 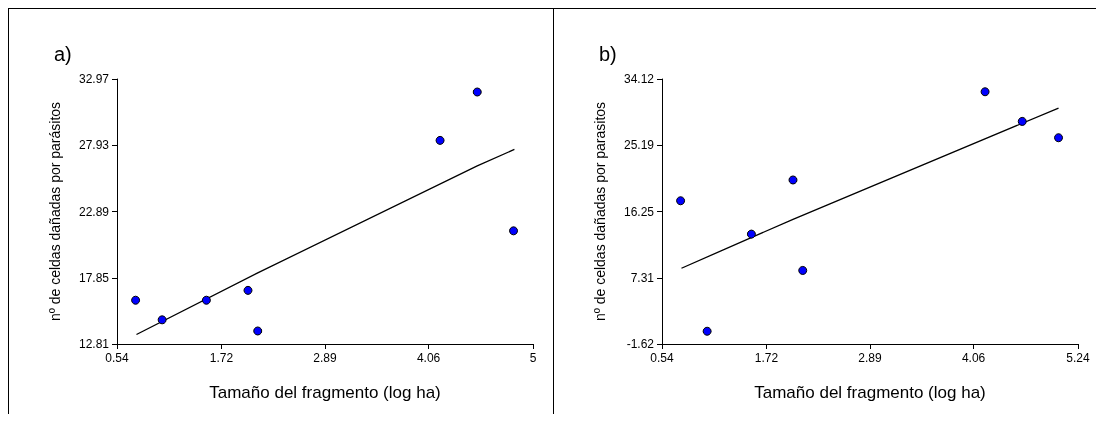 I want to click on y-tick-label: 27.93, so click(x=94, y=145).